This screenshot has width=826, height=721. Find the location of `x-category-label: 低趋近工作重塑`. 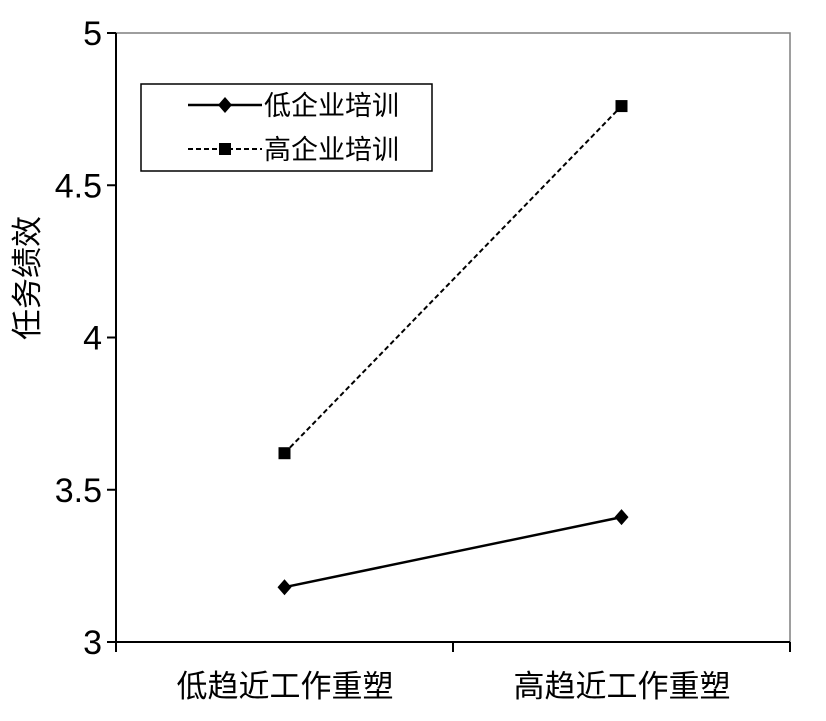

x-category-label: 低趋近工作重塑 is located at coordinates (285, 687).